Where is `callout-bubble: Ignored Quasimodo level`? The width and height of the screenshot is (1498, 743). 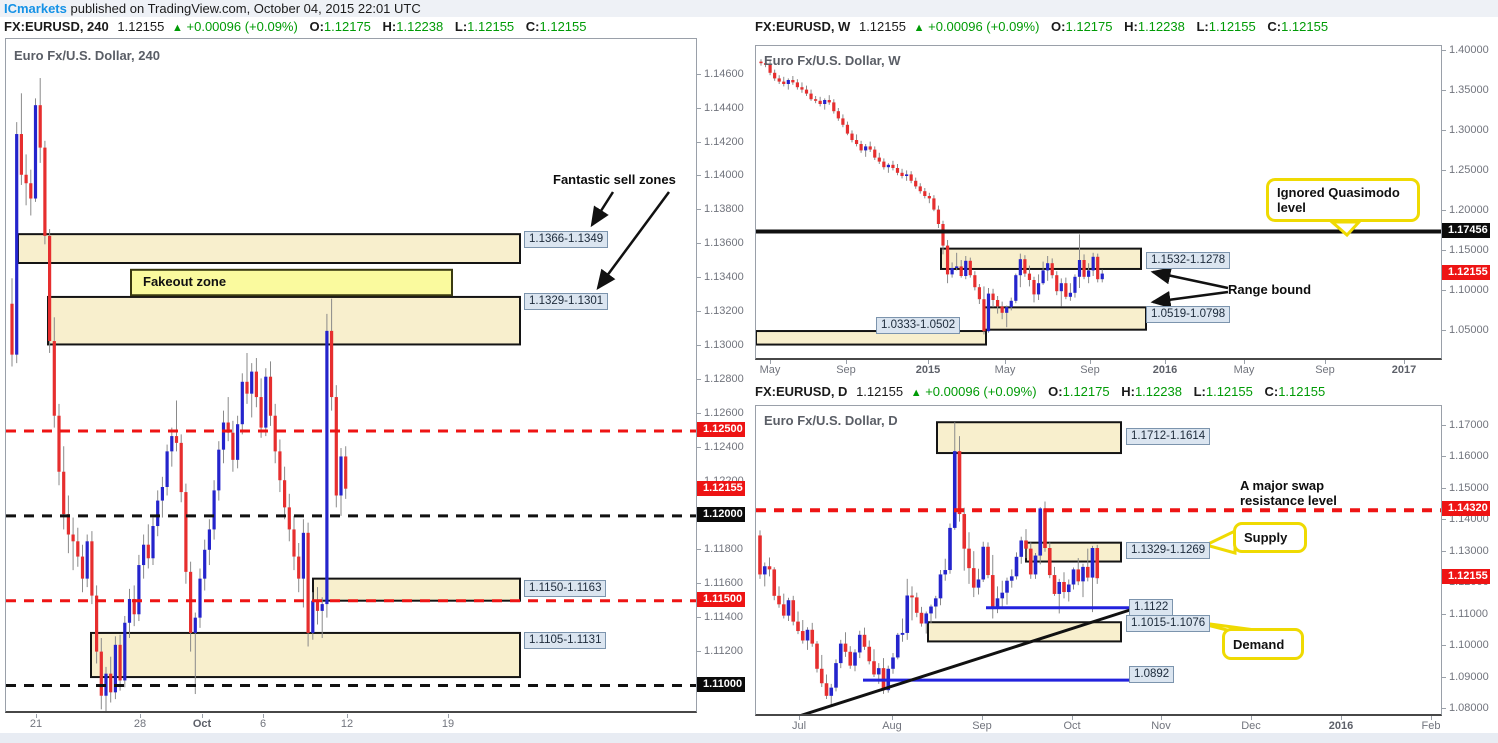
callout-bubble: Ignored Quasimodo level is located at coordinates (1343, 200).